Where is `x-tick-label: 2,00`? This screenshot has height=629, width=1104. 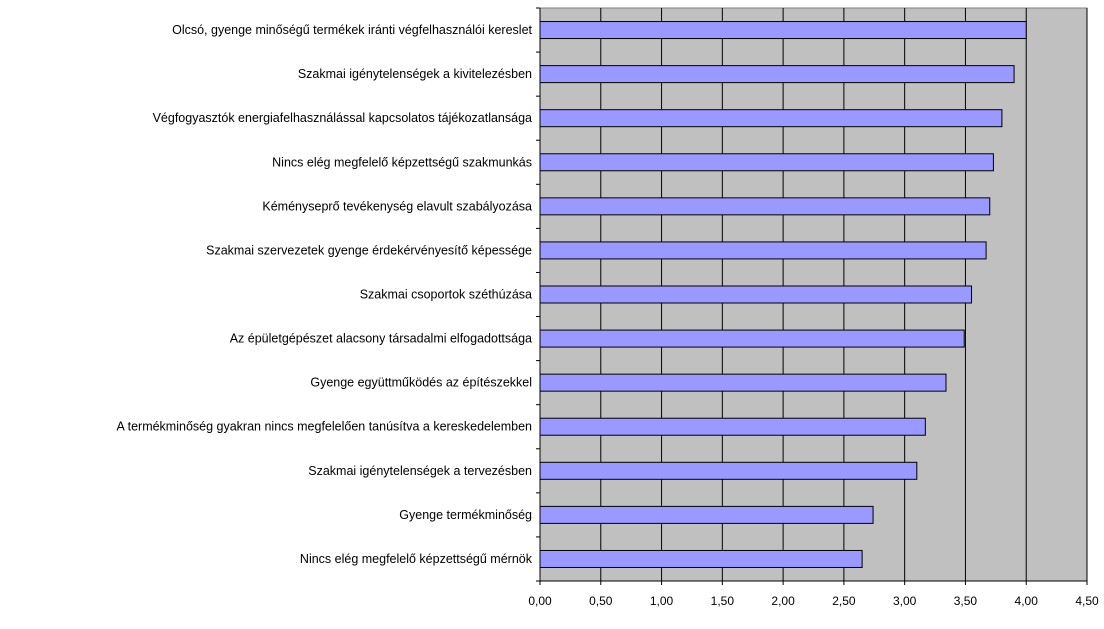
x-tick-label: 2,00 is located at coordinates (783, 601).